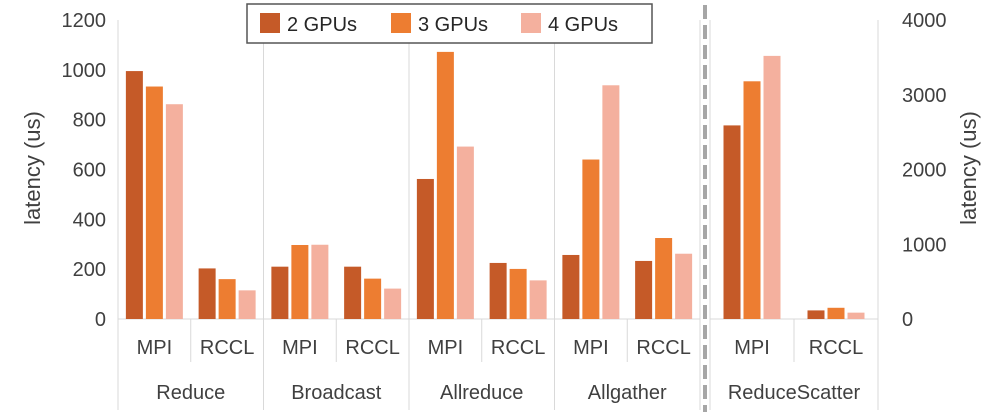  I want to click on group-label-reduce: Reduce, so click(190, 393).